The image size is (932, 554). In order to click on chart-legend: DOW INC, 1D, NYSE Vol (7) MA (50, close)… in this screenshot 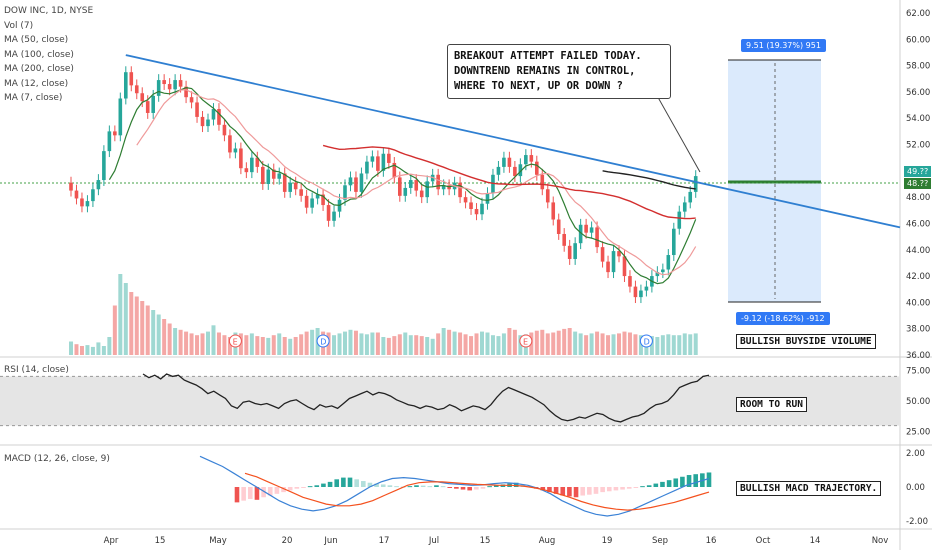, I will do `click(48, 55)`.